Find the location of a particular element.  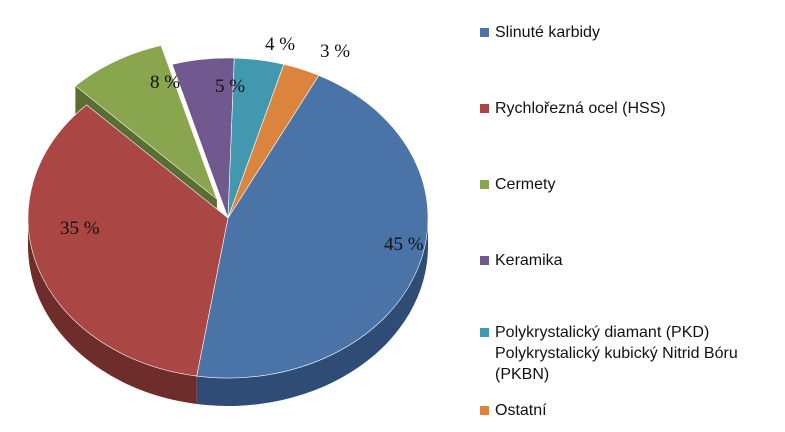

slice-value-label: 5 % is located at coordinates (230, 86).